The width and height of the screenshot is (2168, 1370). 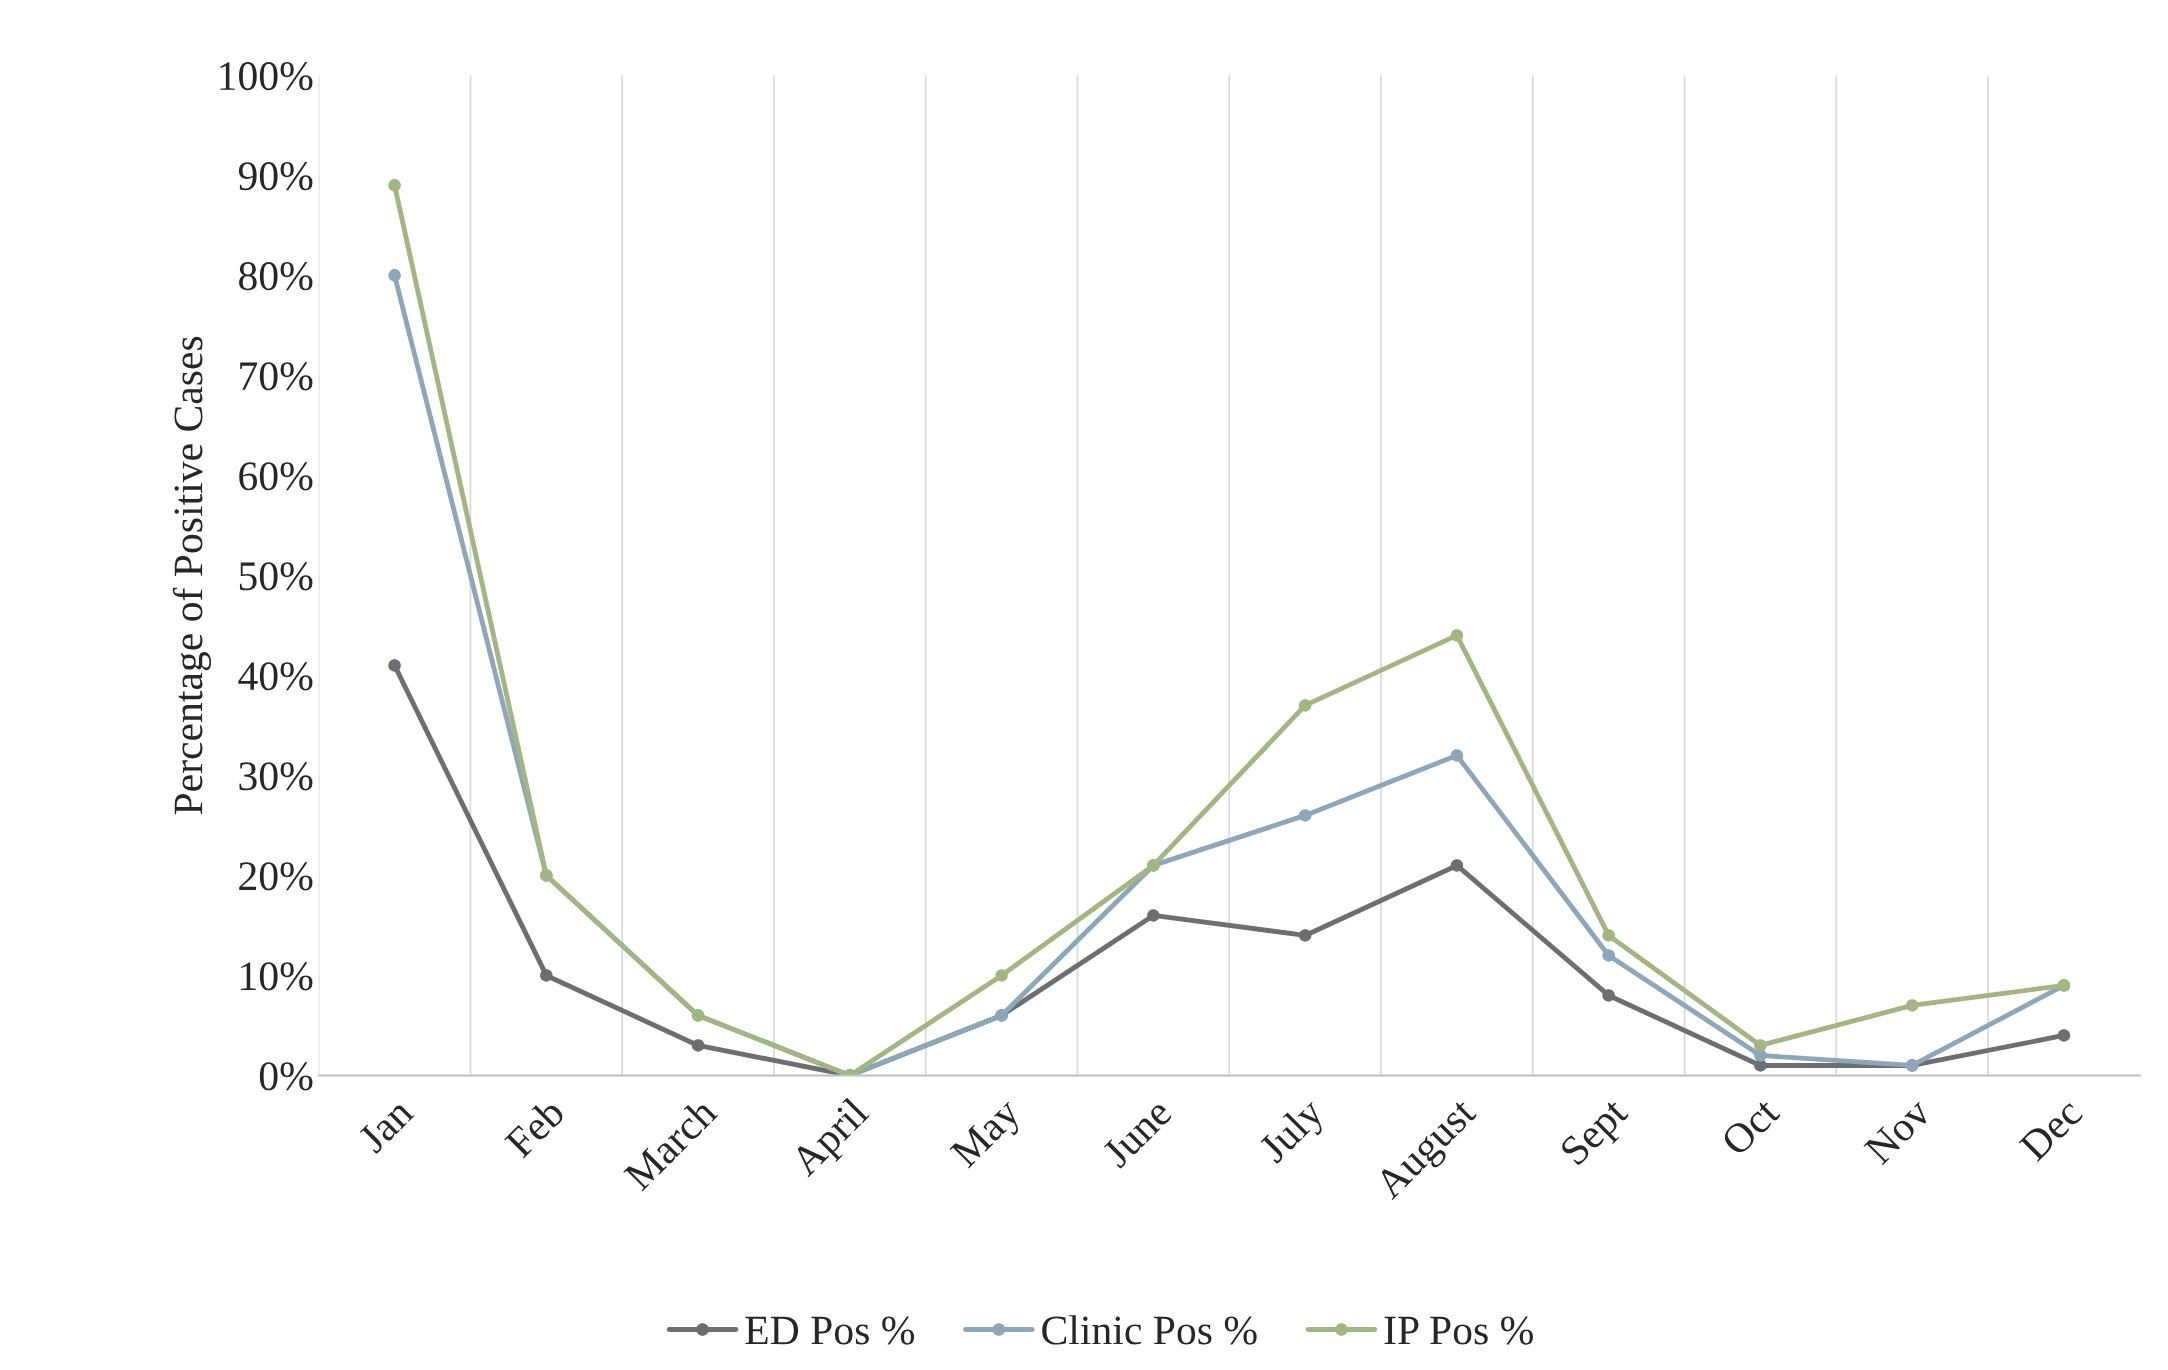 What do you see at coordinates (275, 176) in the screenshot?
I see `y-tick-label: 90%` at bounding box center [275, 176].